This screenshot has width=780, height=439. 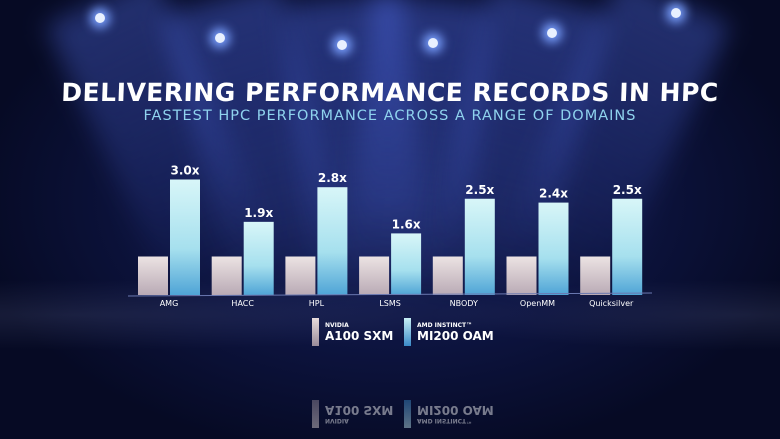 What do you see at coordinates (537, 303) in the screenshot?
I see `category-label: OpenMM` at bounding box center [537, 303].